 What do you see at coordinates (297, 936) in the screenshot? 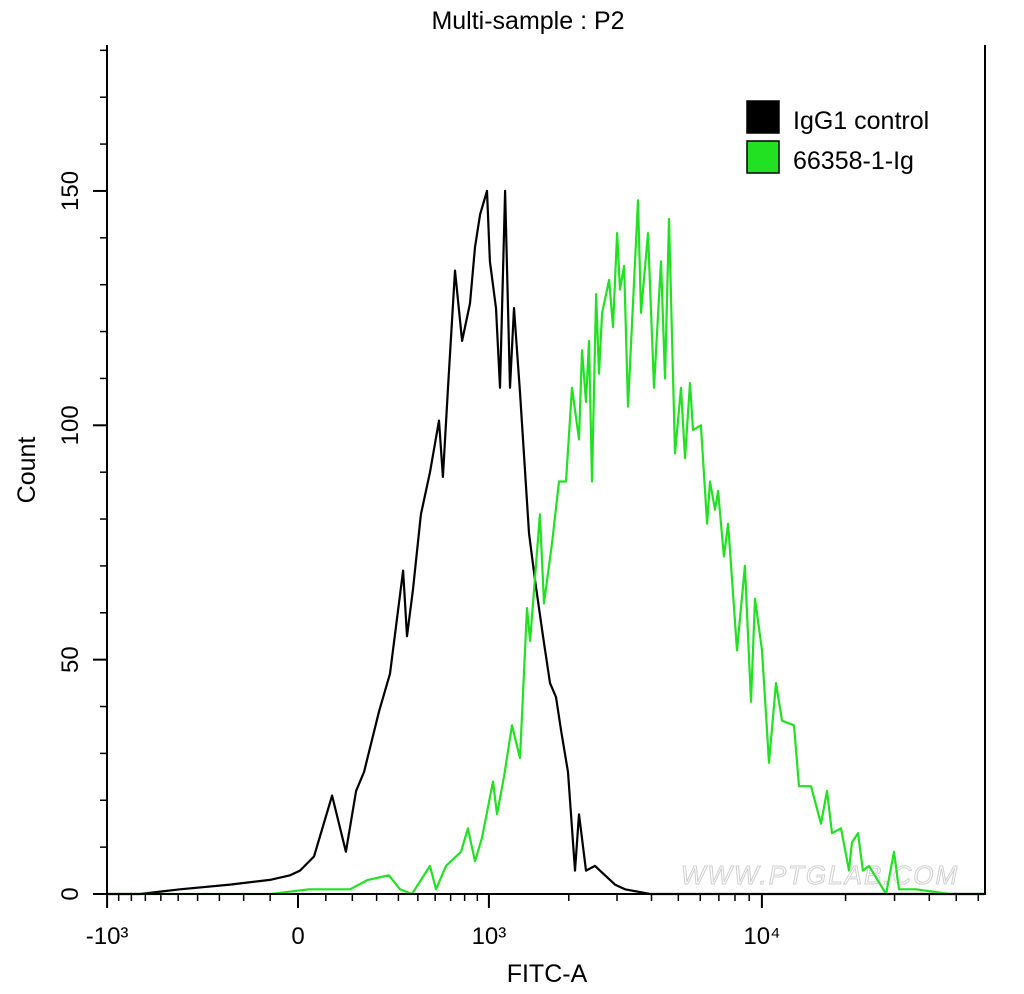
I see `x-tick-label: 0` at bounding box center [297, 936].